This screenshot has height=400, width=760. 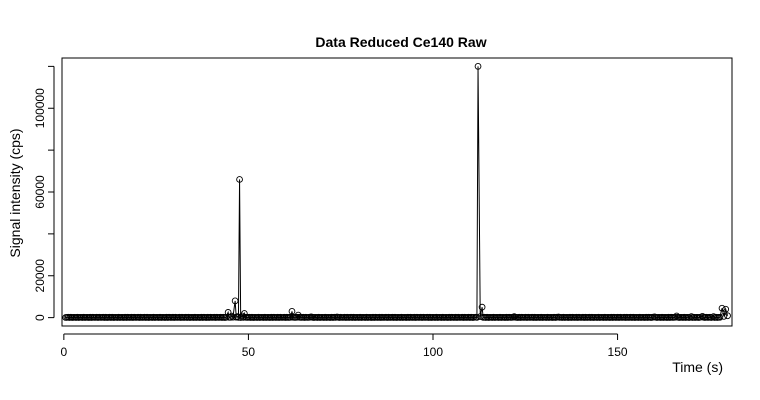 I want to click on x-axis-label: Time (s), so click(x=697, y=367).